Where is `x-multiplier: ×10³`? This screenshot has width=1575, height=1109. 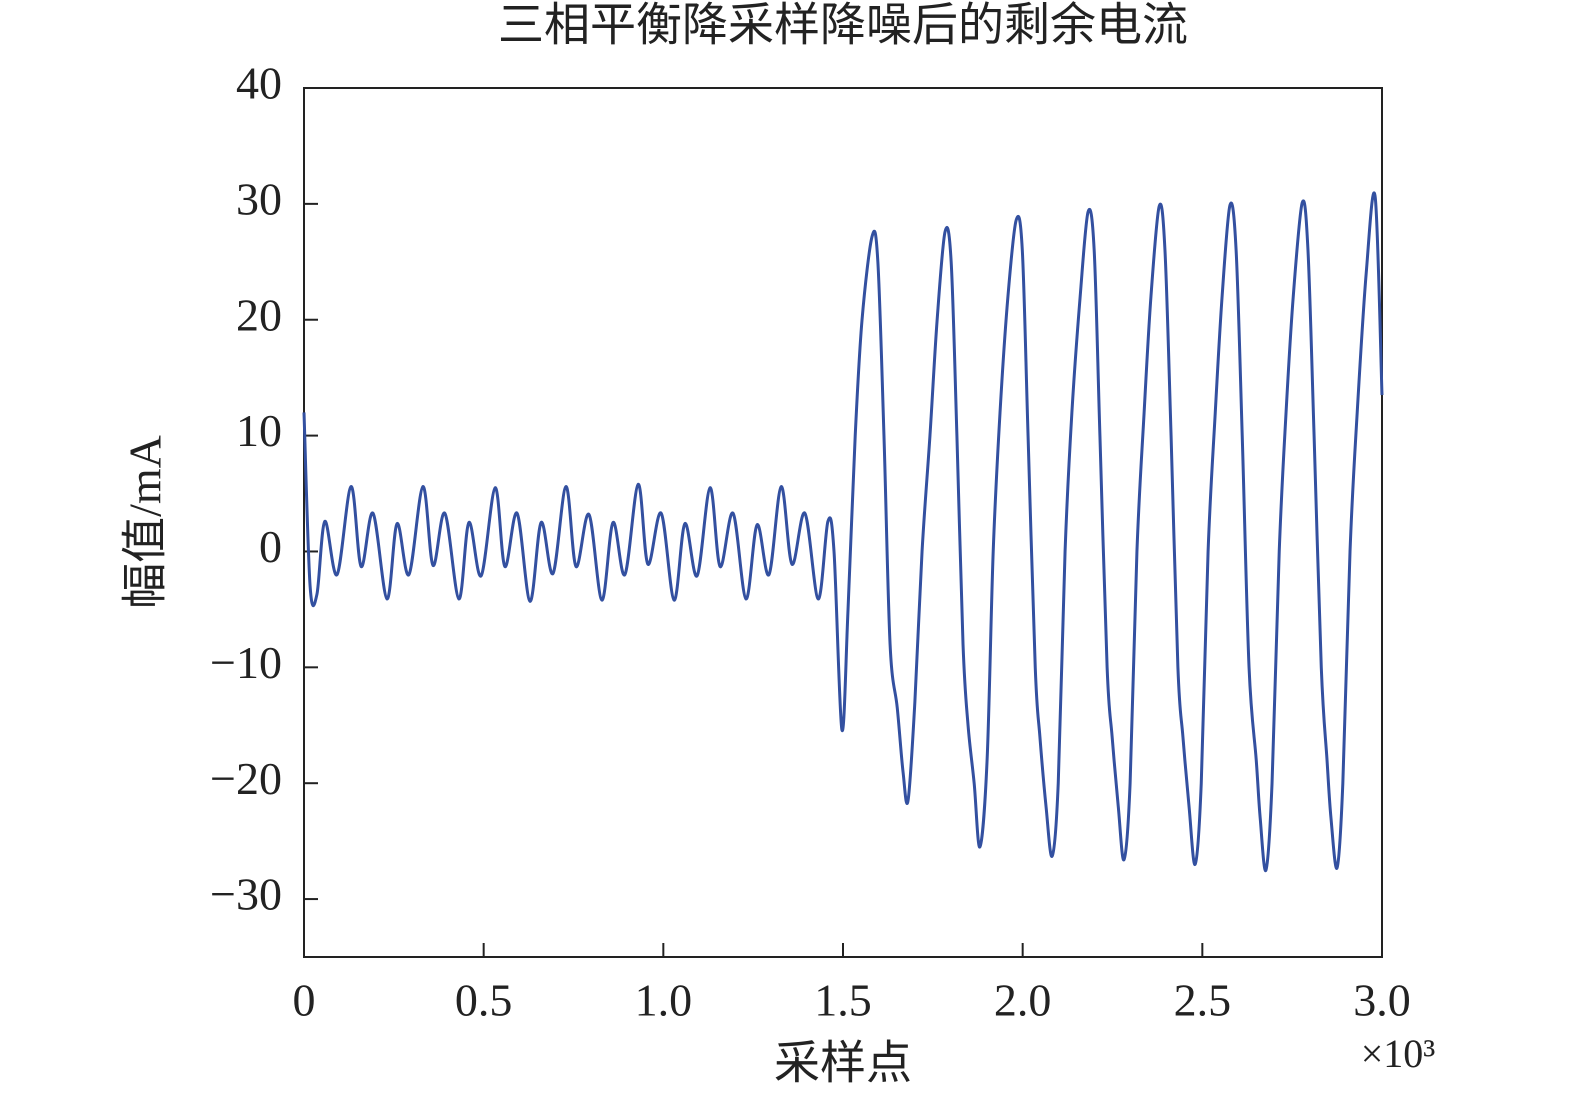
x-multiplier: ×10³ is located at coordinates (1398, 1053).